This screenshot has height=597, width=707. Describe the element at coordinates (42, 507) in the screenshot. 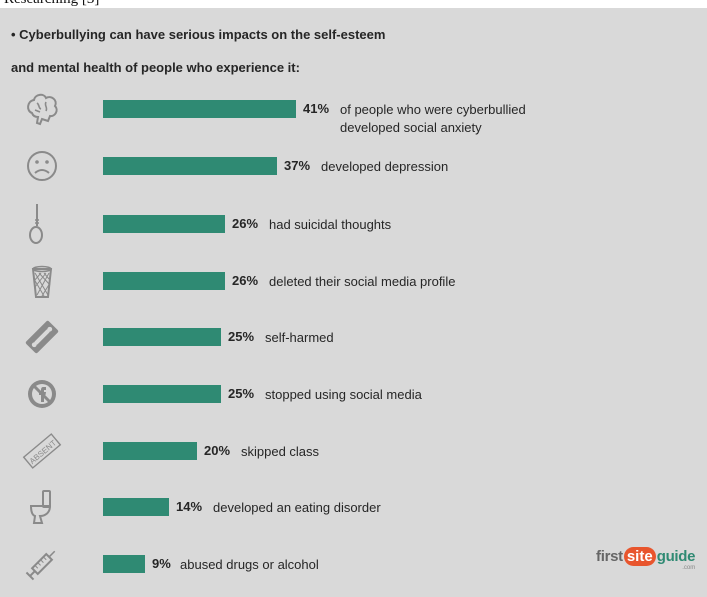

I see `toilet-icon` at that location.